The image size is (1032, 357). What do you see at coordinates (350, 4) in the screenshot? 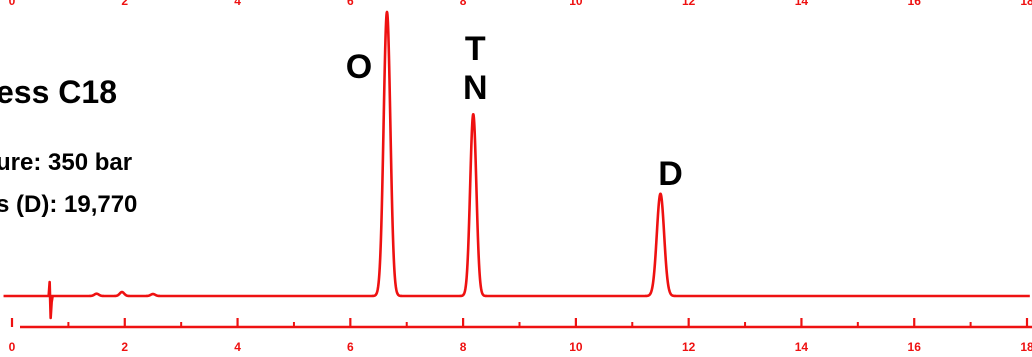
I see `x-tick-label-top: 6` at bounding box center [350, 4].